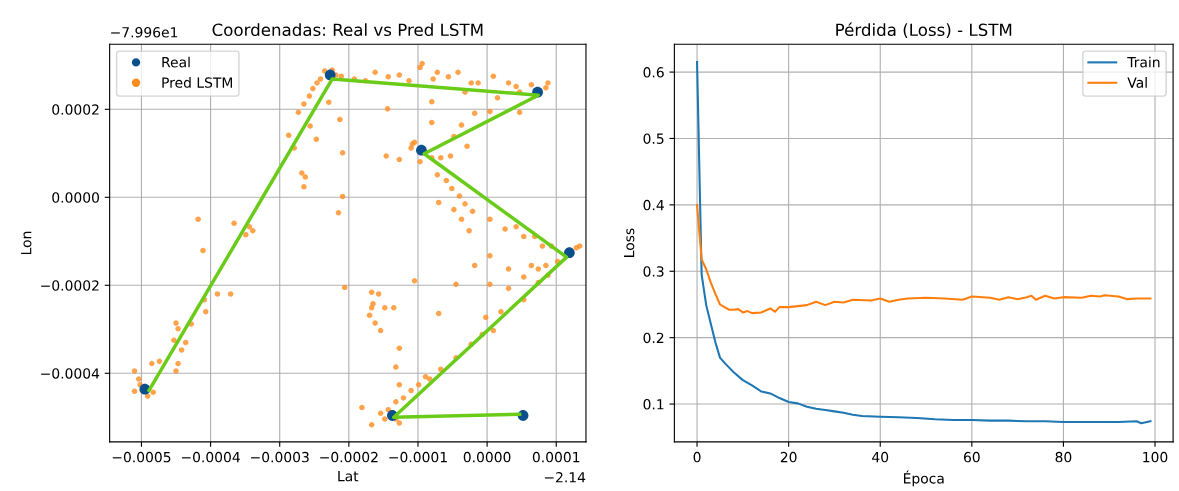 The width and height of the screenshot is (1179, 491). I want to click on x-tick-label: −0.0002, so click(349, 457).